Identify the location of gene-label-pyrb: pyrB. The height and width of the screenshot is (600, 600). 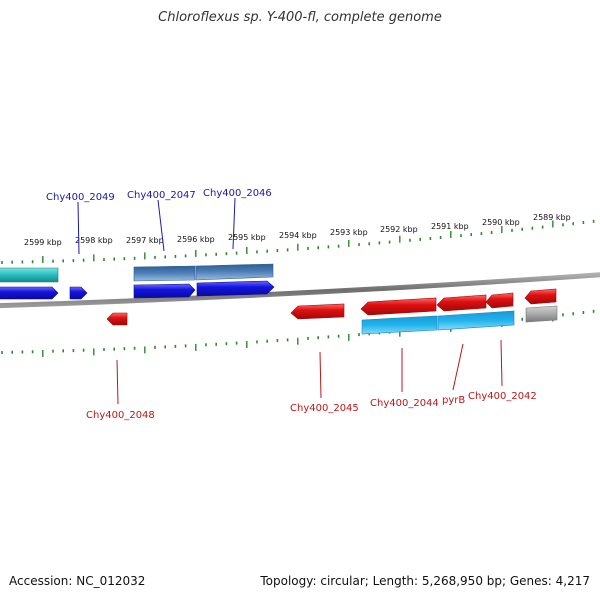
(453, 400).